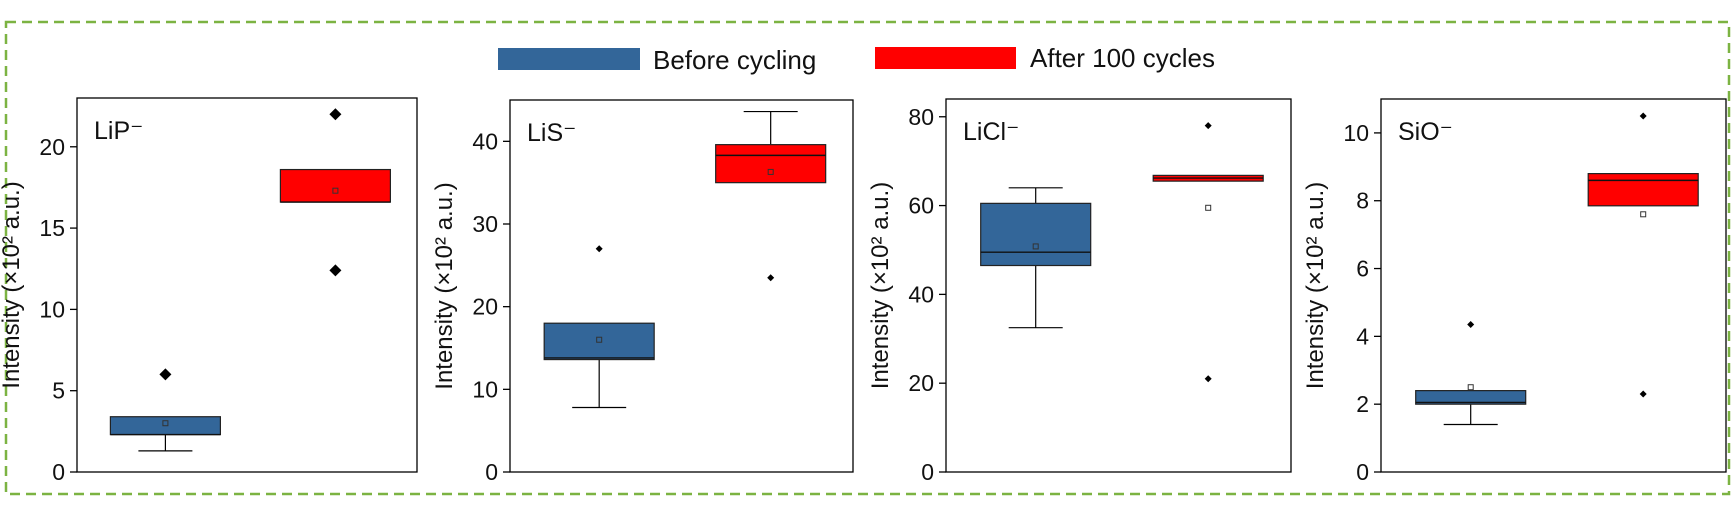 The width and height of the screenshot is (1735, 516). What do you see at coordinates (1362, 336) in the screenshot?
I see `y-tick-label: 4` at bounding box center [1362, 336].